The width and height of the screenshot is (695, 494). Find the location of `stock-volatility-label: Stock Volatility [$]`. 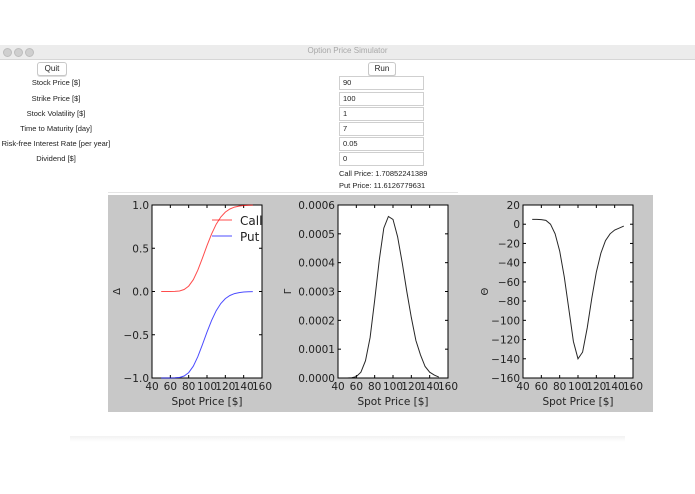

stock-volatility-label: Stock Volatility [$] is located at coordinates (56, 113).